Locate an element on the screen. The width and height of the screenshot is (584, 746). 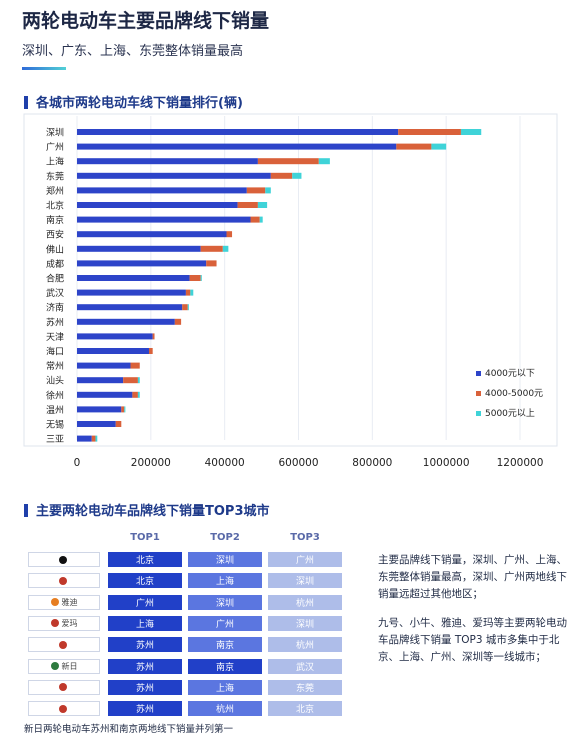
category-label: 上海 is located at coordinates (55, 162).